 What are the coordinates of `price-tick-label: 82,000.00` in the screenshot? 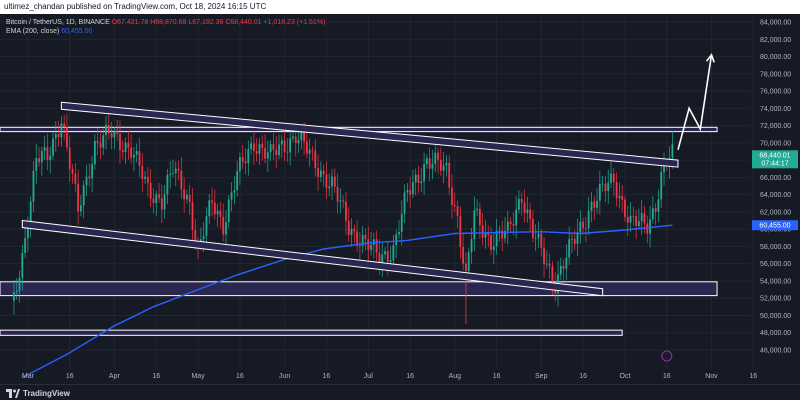 It's located at (775, 40).